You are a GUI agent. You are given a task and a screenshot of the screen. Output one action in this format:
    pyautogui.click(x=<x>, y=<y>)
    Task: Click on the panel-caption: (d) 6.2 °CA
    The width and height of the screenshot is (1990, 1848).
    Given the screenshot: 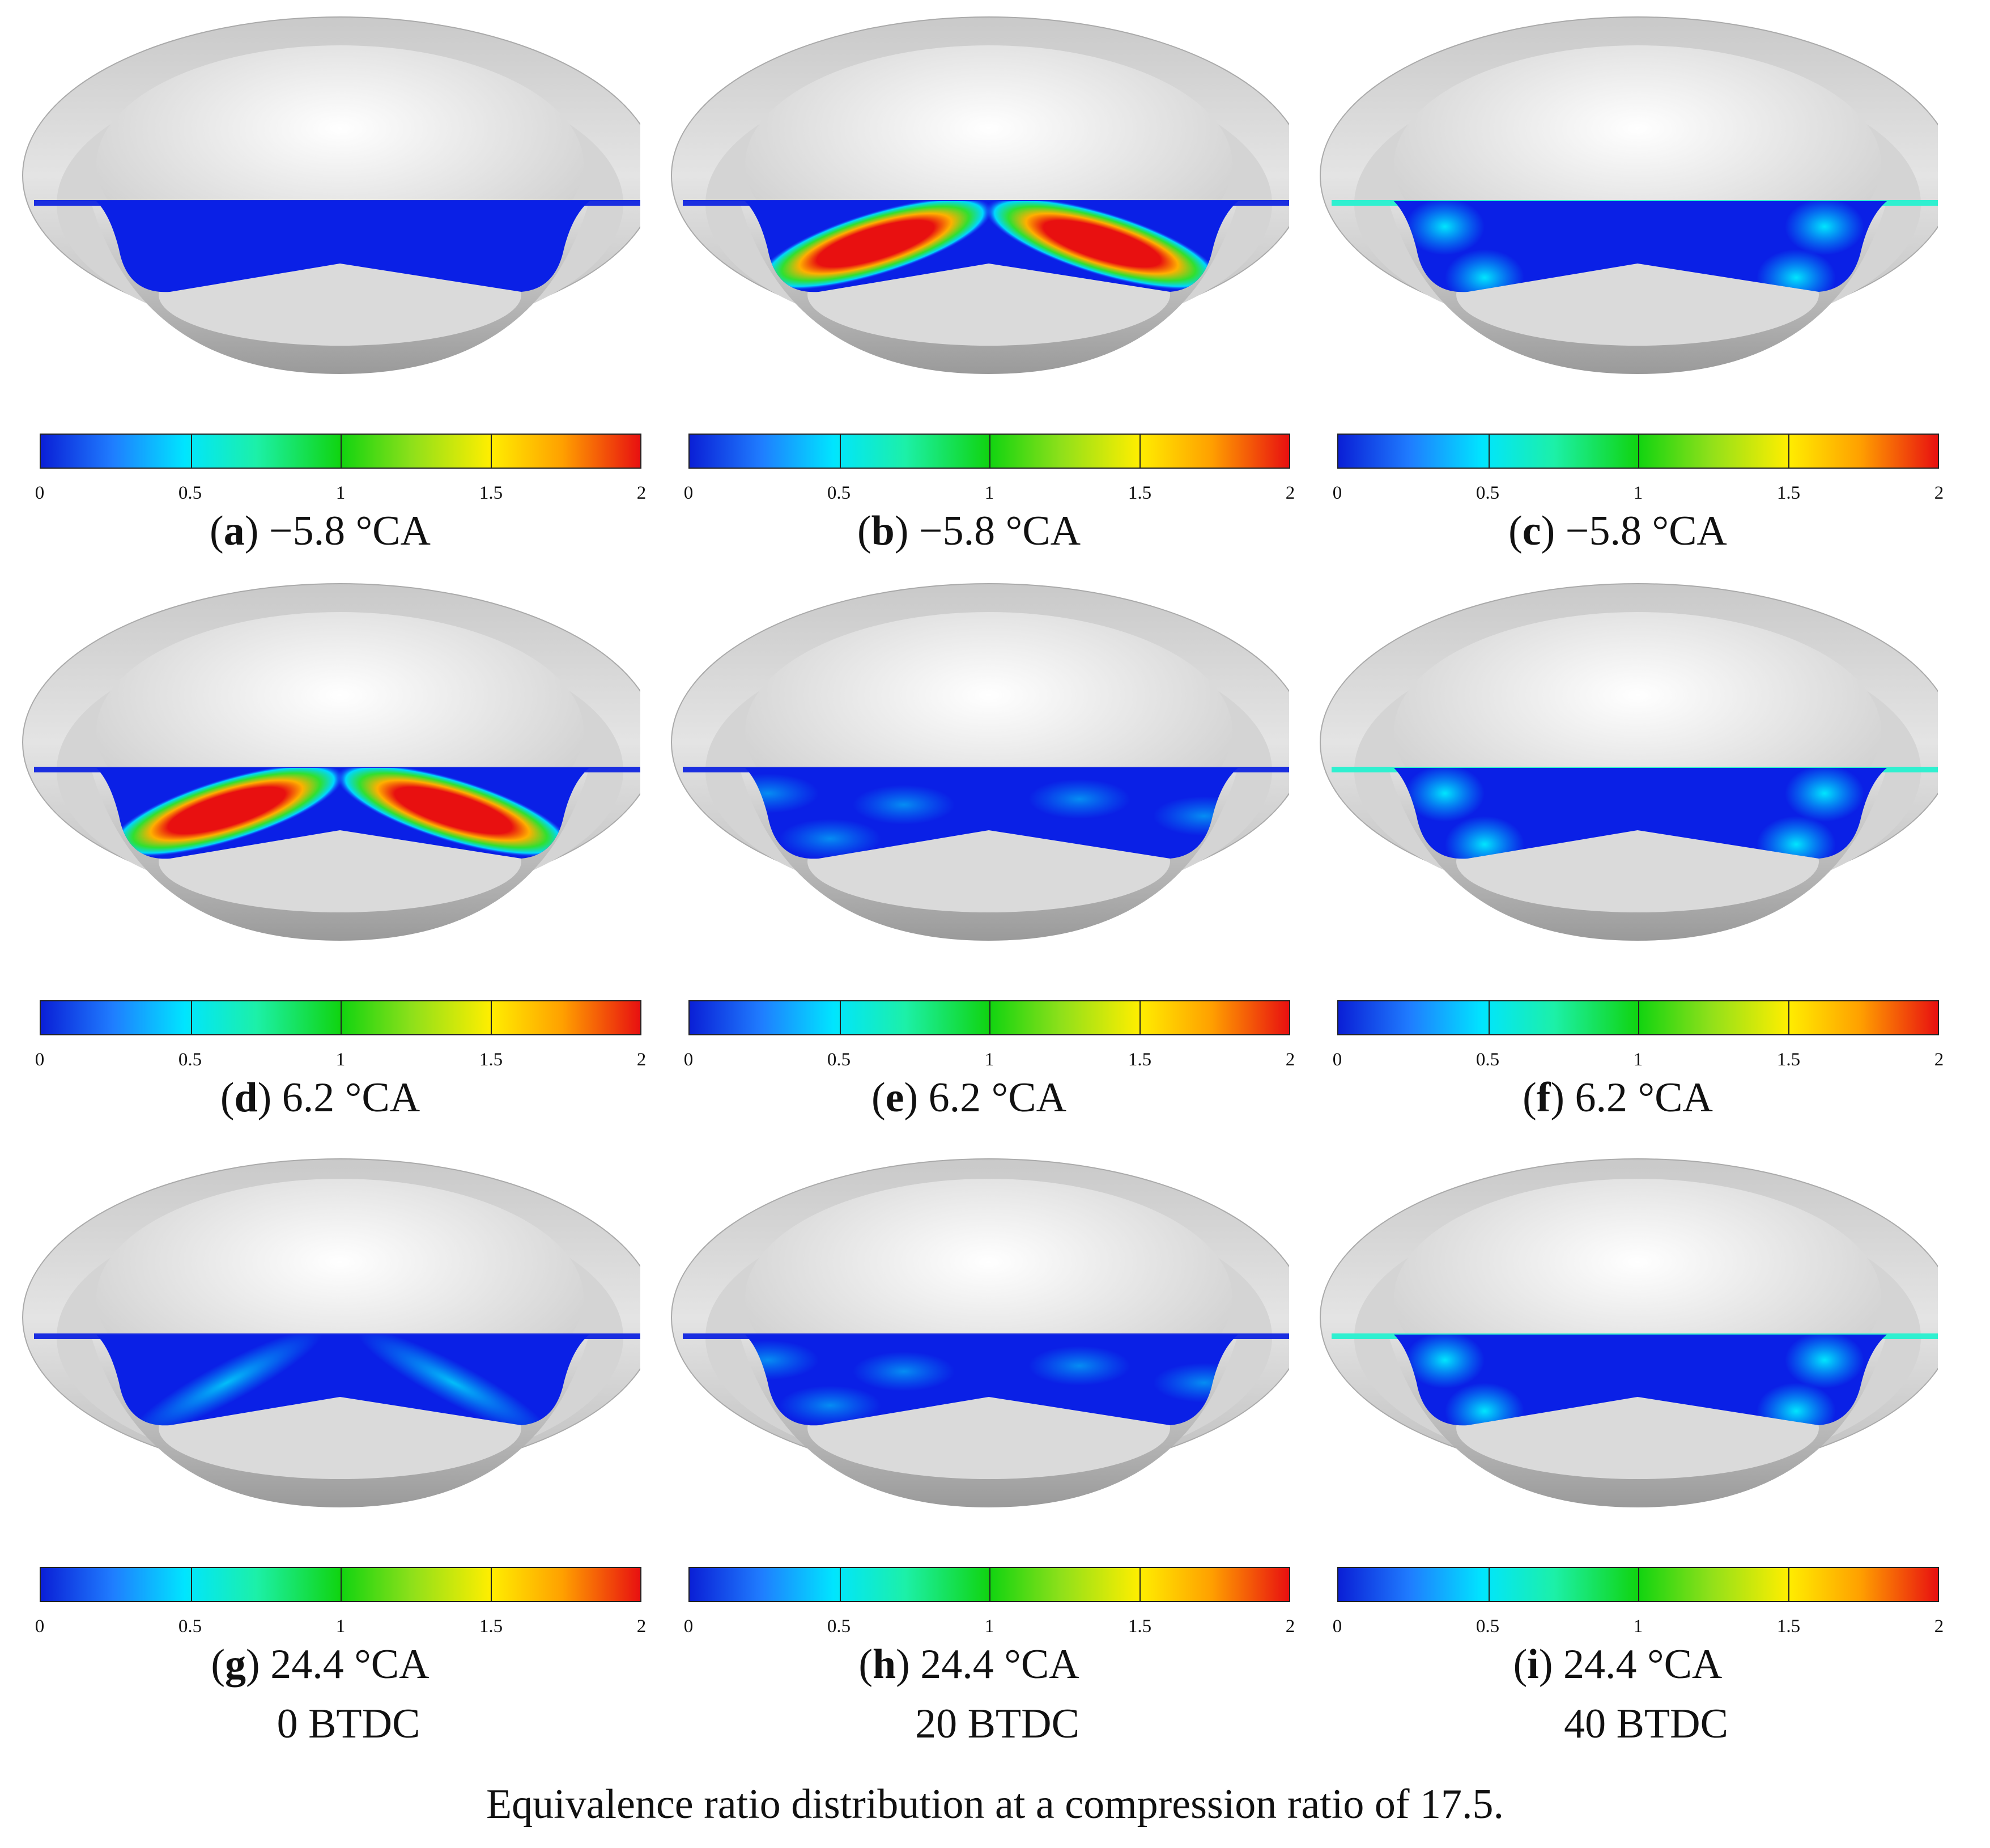 What is the action you would take?
    pyautogui.click(x=320, y=1097)
    